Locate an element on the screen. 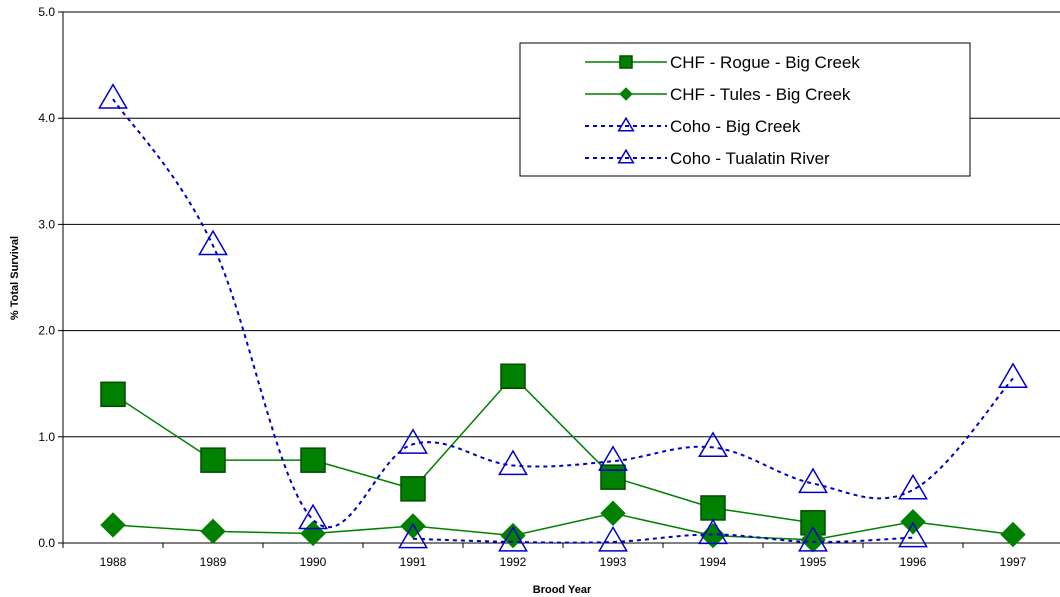  legend-label: Coho - Big Creek is located at coordinates (735, 126).